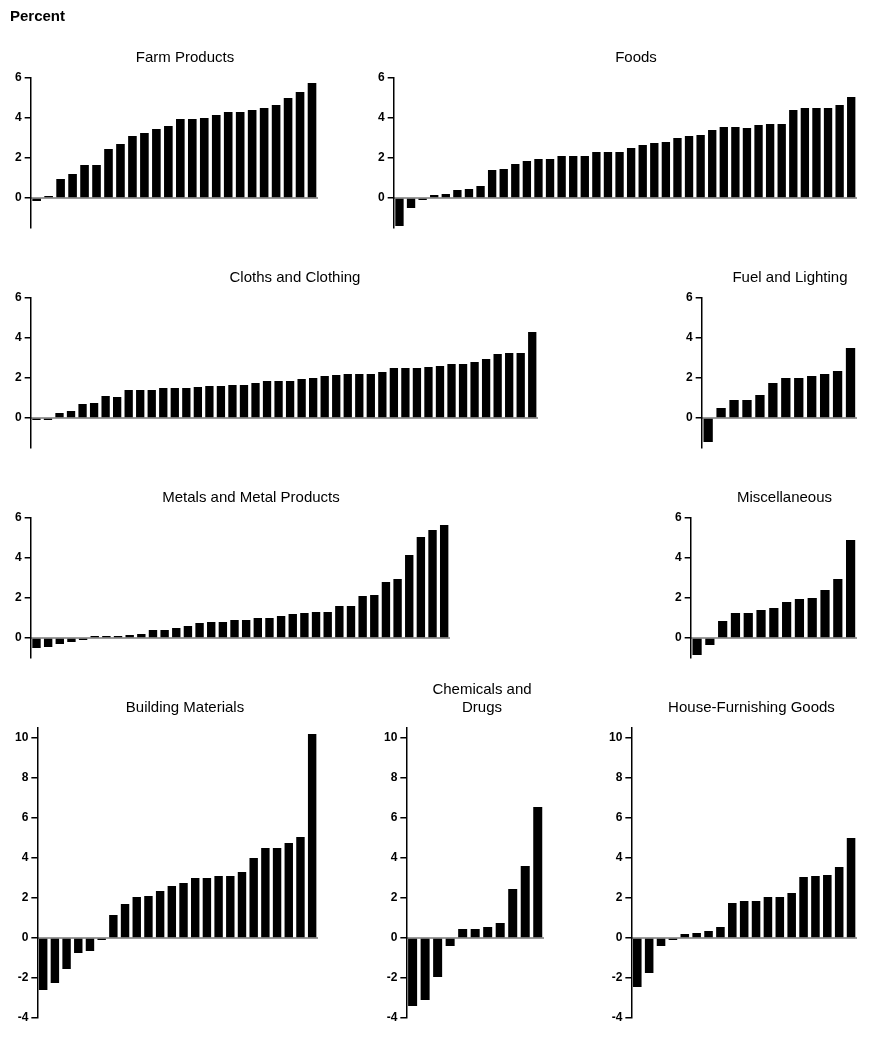 The width and height of the screenshot is (869, 1049). Describe the element at coordinates (185, 706) in the screenshot. I see `chart-title: Building Materials` at that location.